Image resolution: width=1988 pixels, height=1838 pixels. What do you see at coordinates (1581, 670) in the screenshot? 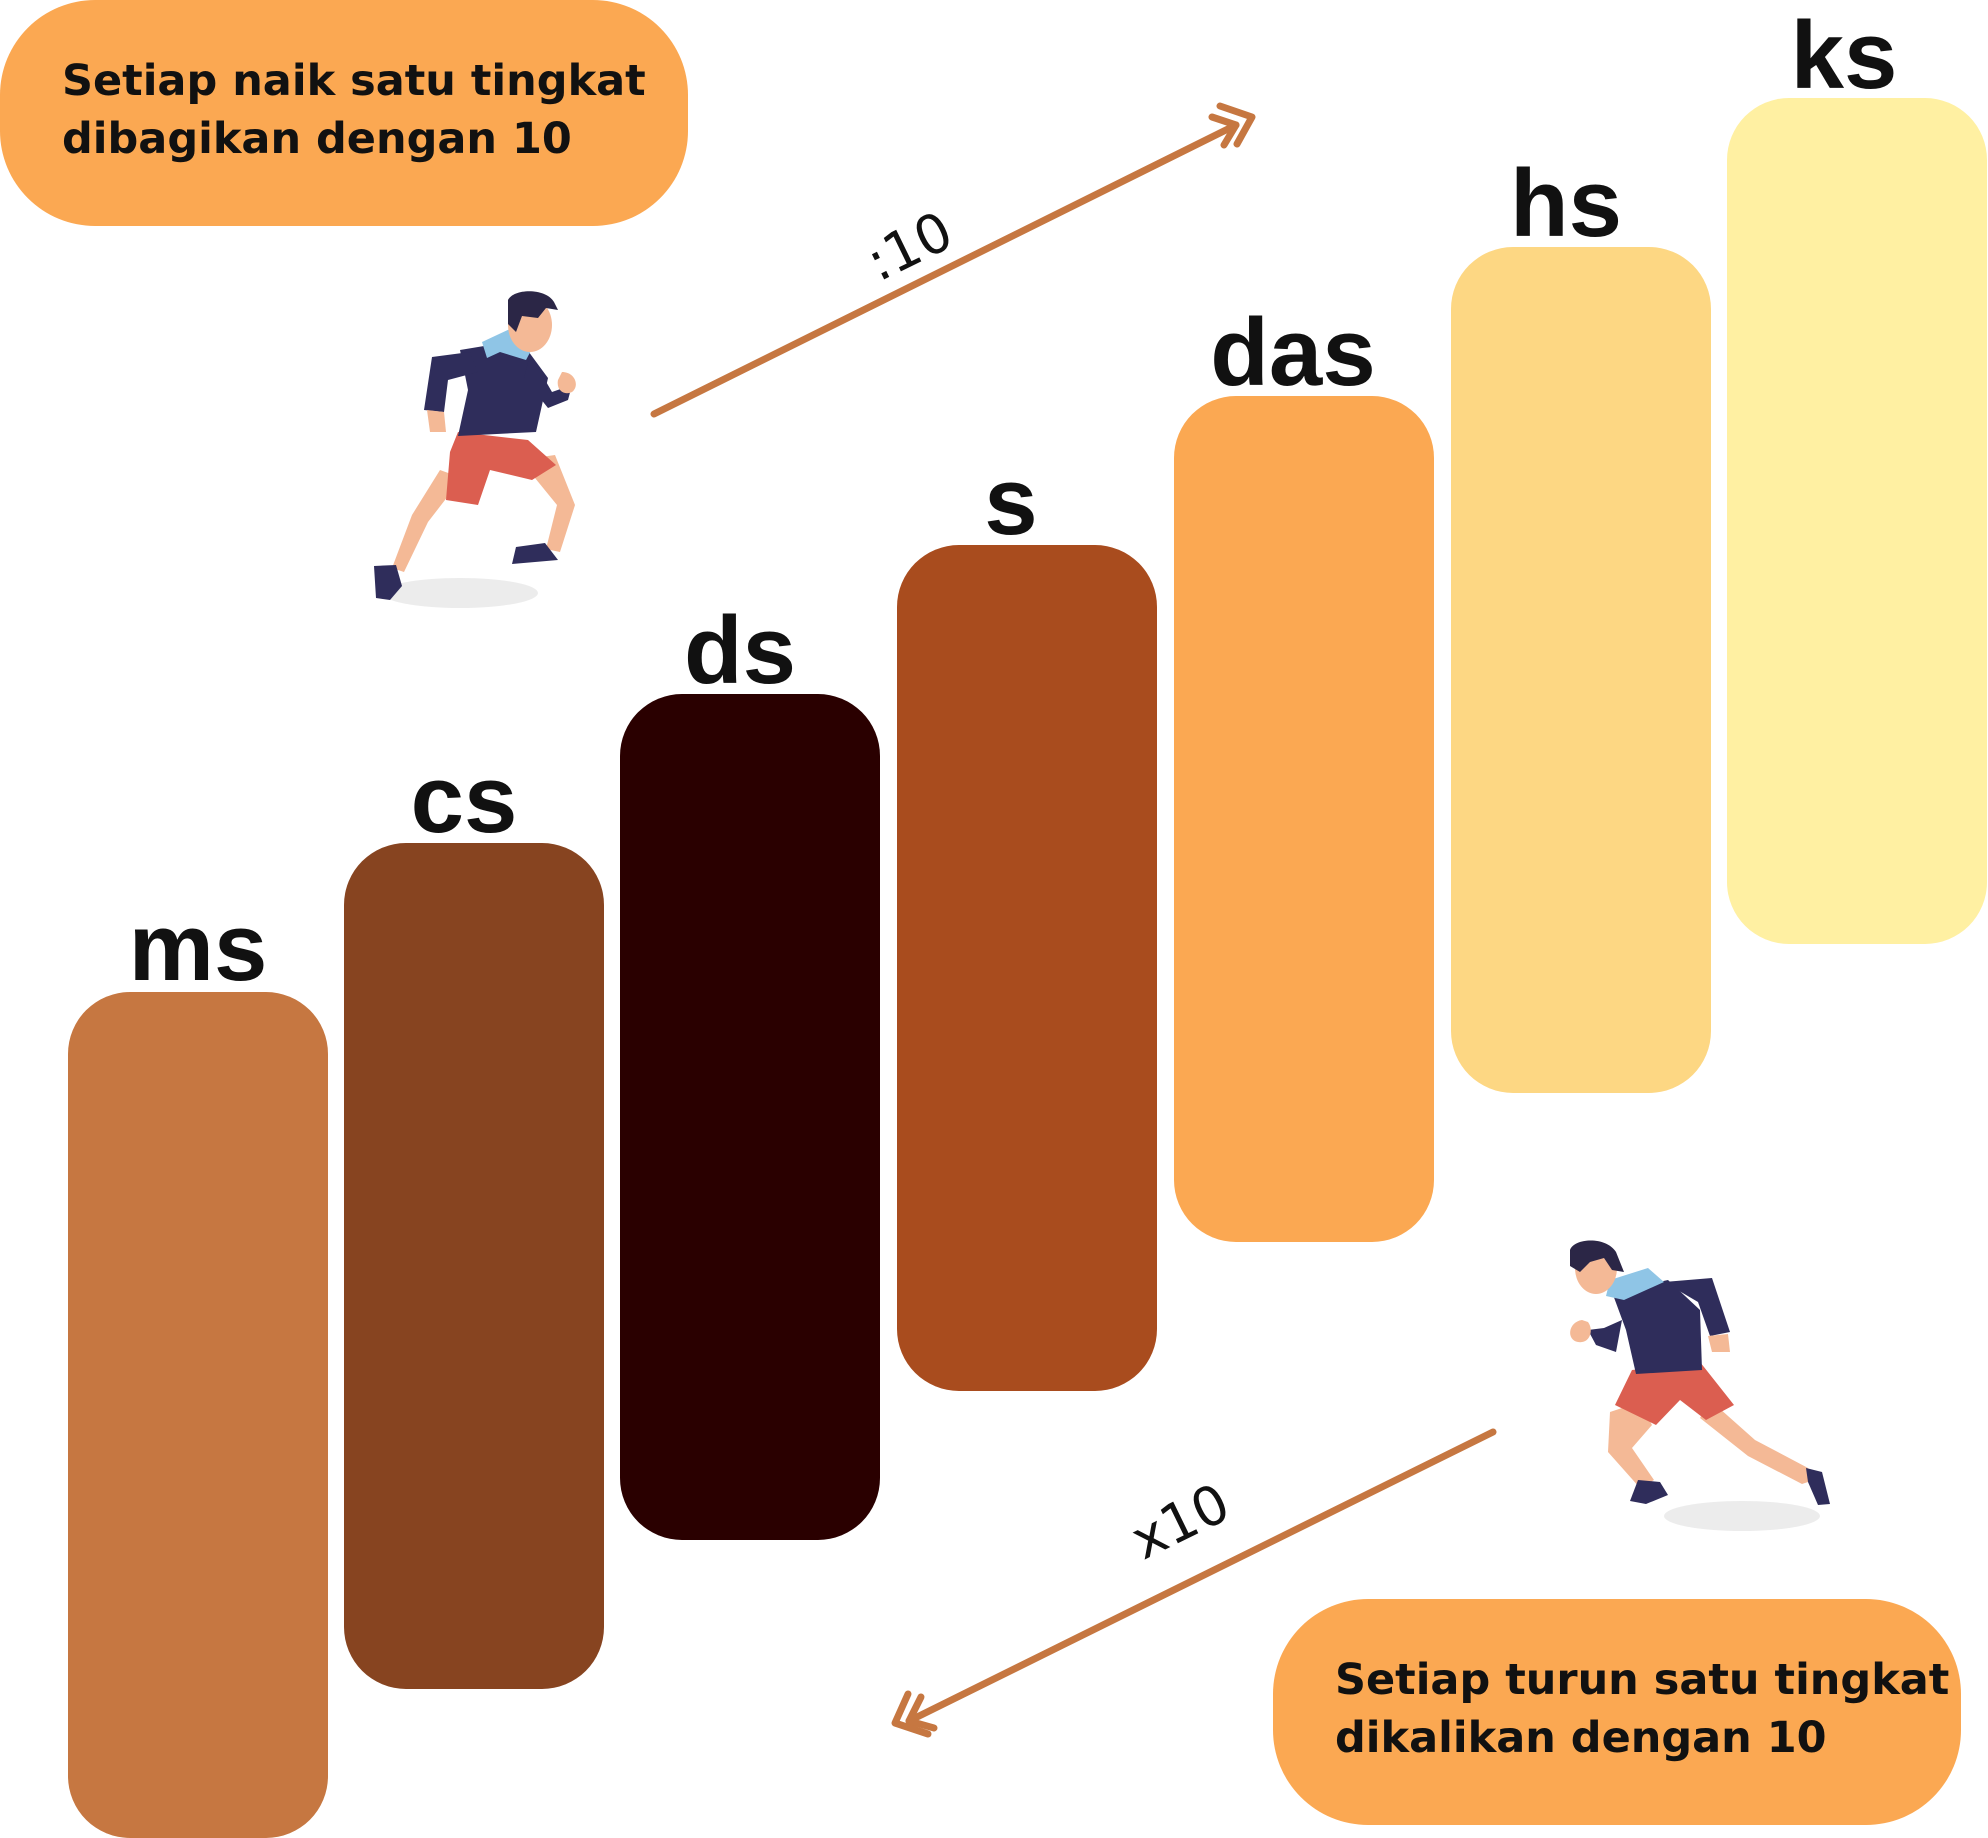
I see `step-hs` at bounding box center [1581, 670].